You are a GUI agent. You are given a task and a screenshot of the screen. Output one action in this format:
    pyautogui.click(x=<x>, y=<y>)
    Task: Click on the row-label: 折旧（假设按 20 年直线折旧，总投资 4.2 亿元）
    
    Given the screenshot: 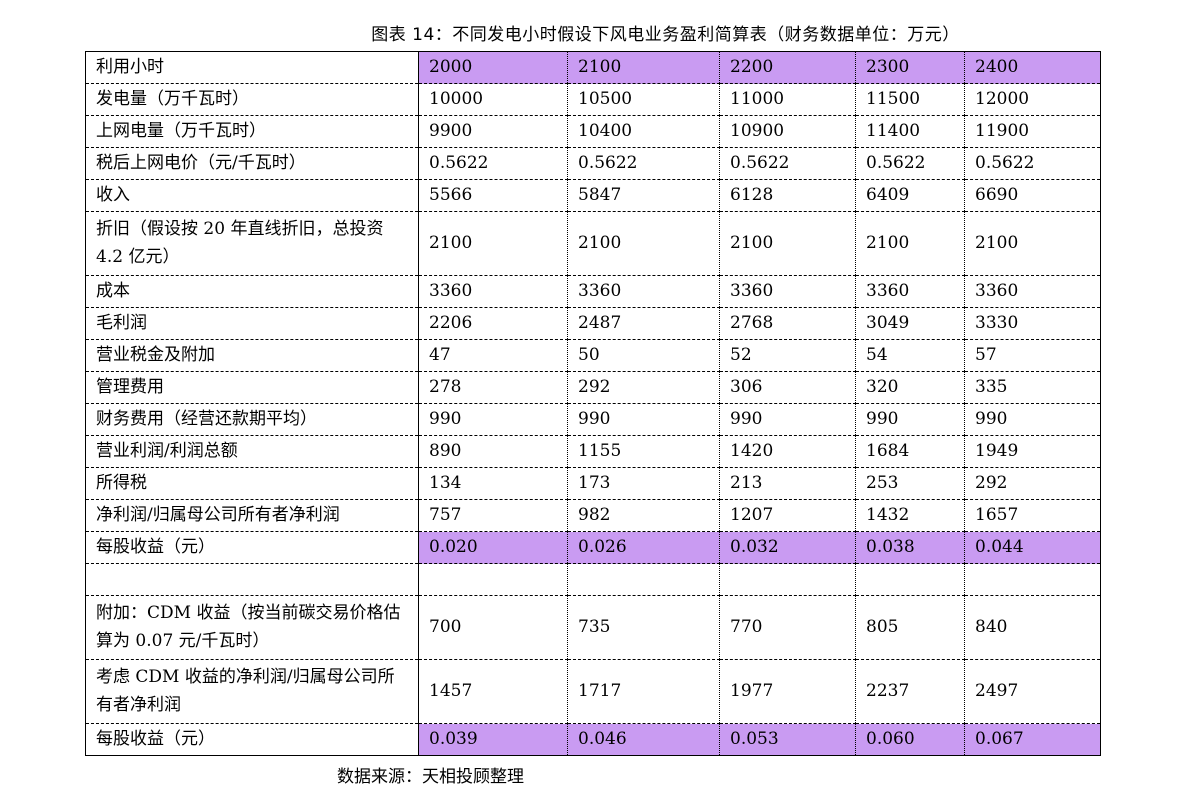 What is the action you would take?
    pyautogui.click(x=252, y=243)
    